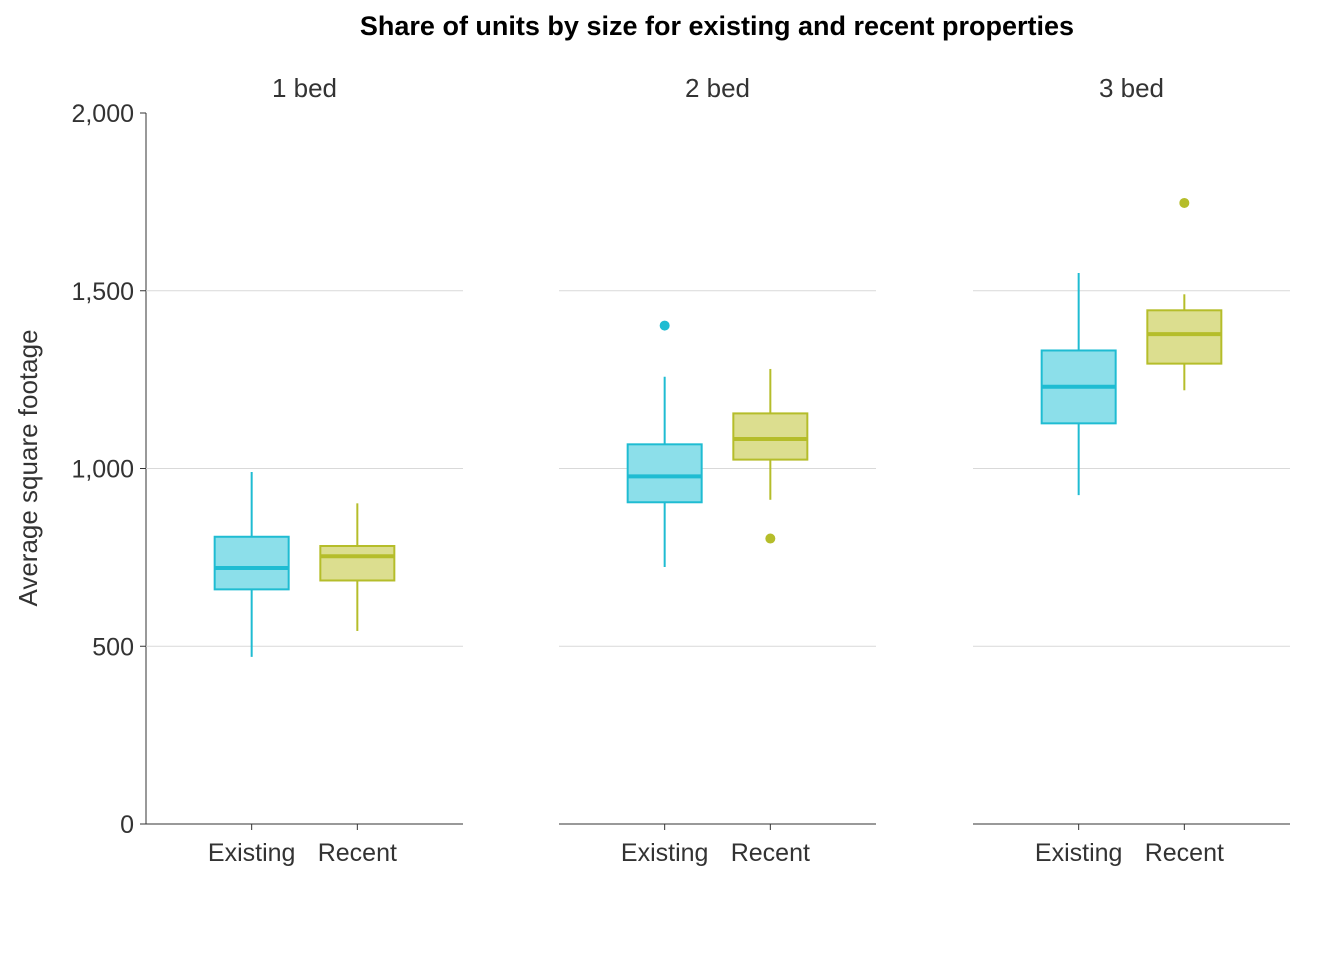  Describe the element at coordinates (127, 825) in the screenshot. I see `y-tick-label-0: 0` at that location.